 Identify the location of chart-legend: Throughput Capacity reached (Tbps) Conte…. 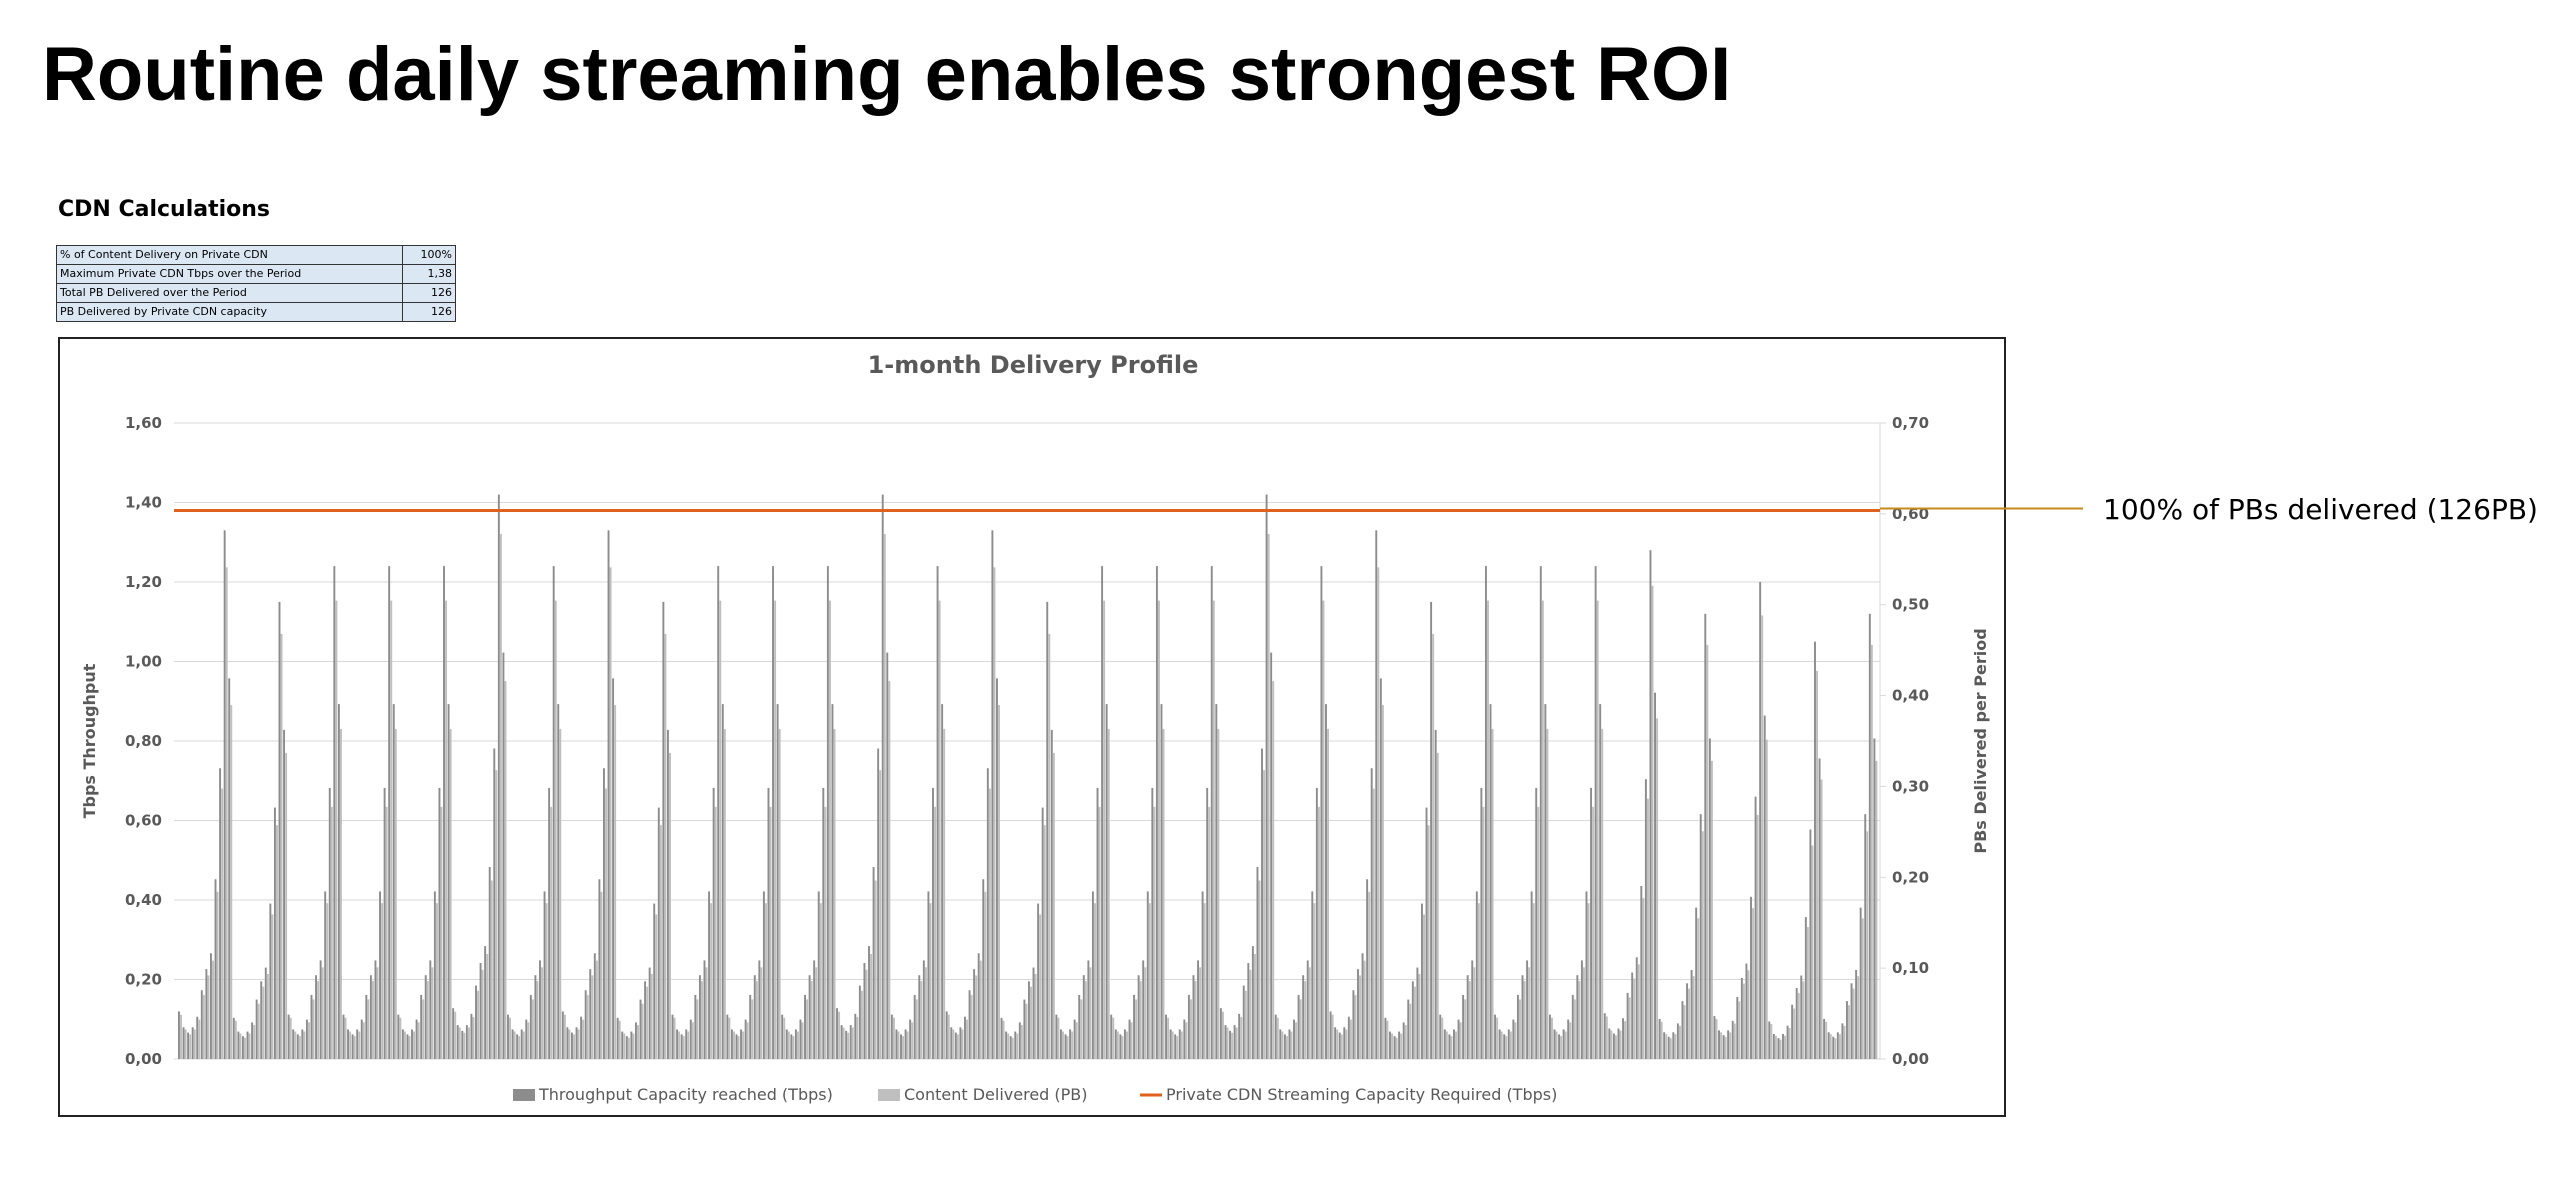
(1035, 1094).